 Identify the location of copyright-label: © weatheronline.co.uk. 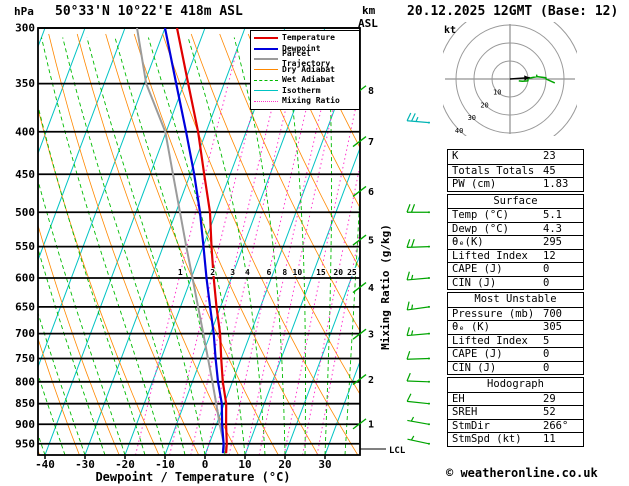
(522, 473).